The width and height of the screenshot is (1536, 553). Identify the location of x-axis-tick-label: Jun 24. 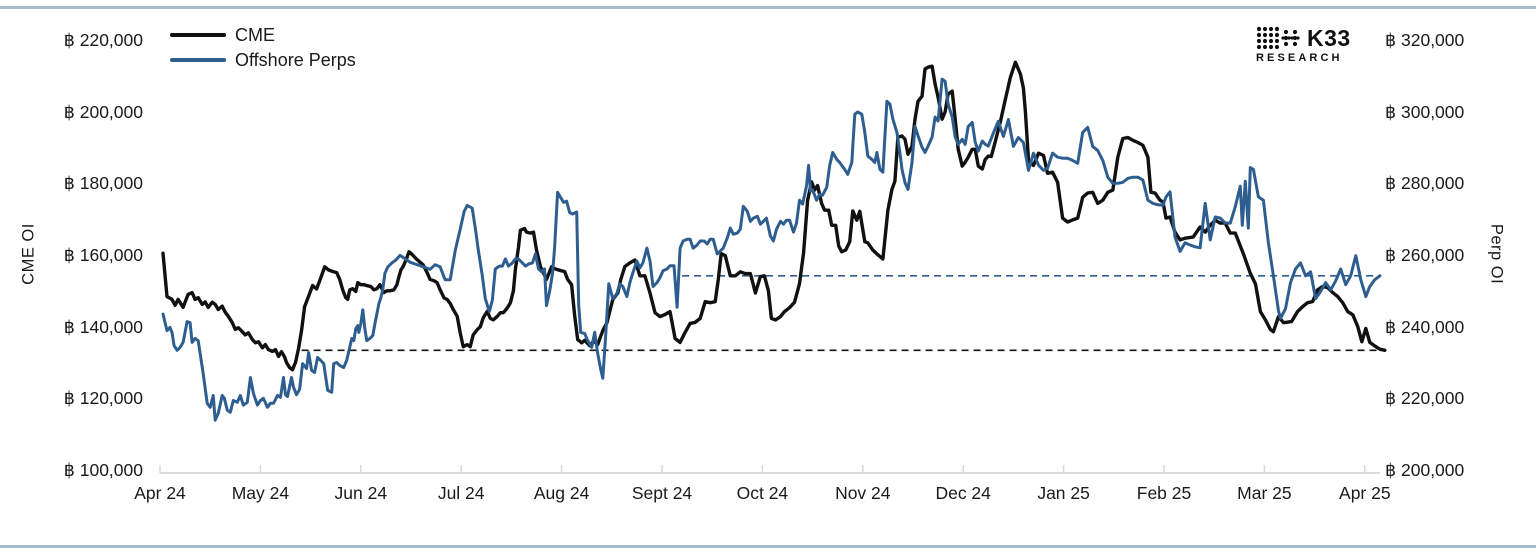
(361, 493).